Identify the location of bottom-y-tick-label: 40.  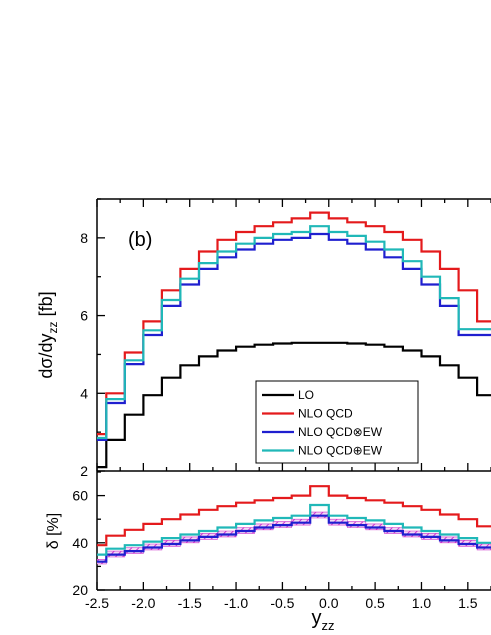
(80, 543).